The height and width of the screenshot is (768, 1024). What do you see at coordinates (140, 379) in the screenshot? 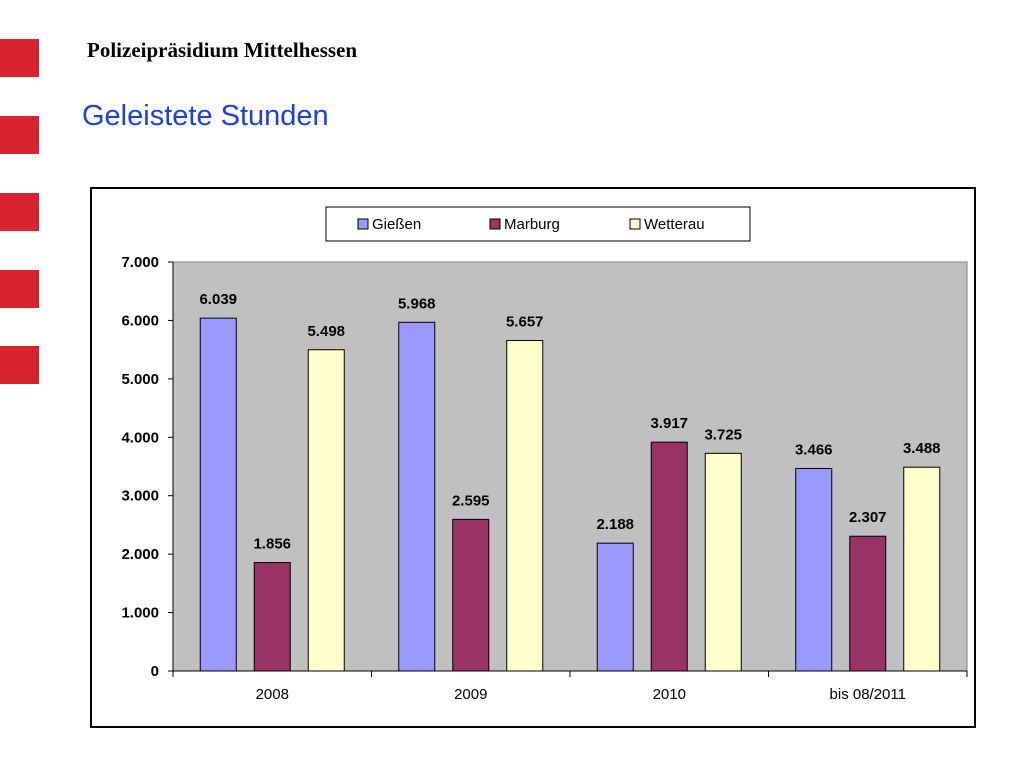
I see `y-tick-label: 5.000` at bounding box center [140, 379].